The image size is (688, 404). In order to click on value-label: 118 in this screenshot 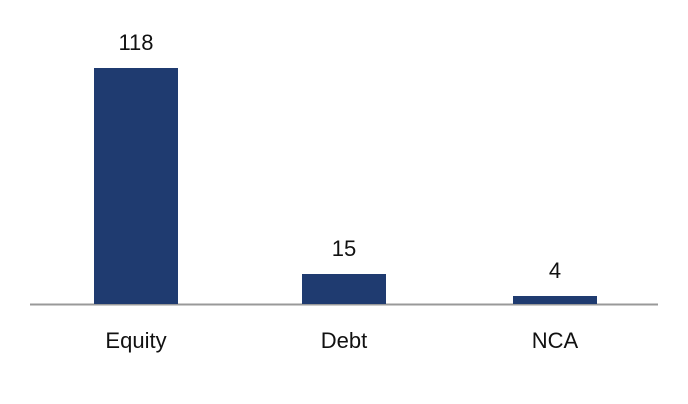, I will do `click(135, 42)`.